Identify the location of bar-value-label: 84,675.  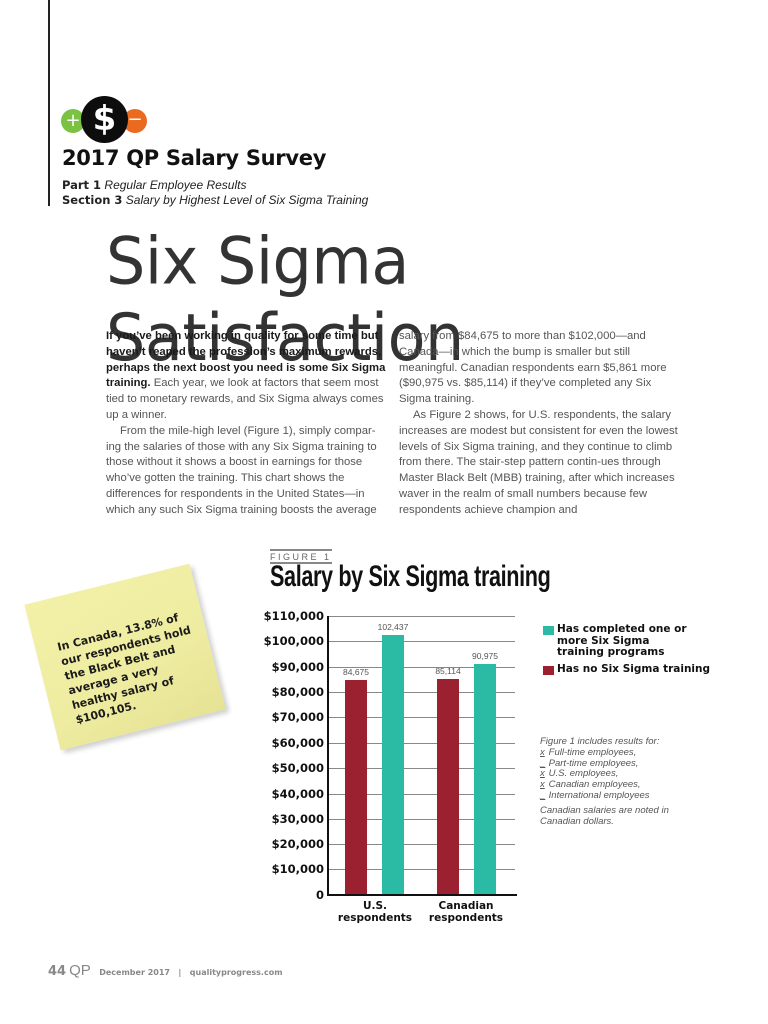
(356, 672).